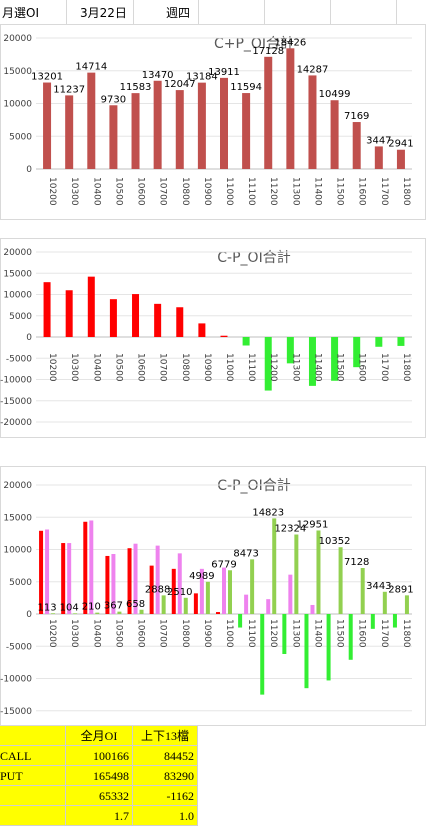 Image resolution: width=426 pixels, height=826 pixels. What do you see at coordinates (213, 12) in the screenshot?
I see `sheet-header-row: 月選OI 3月22日 週四` at bounding box center [213, 12].